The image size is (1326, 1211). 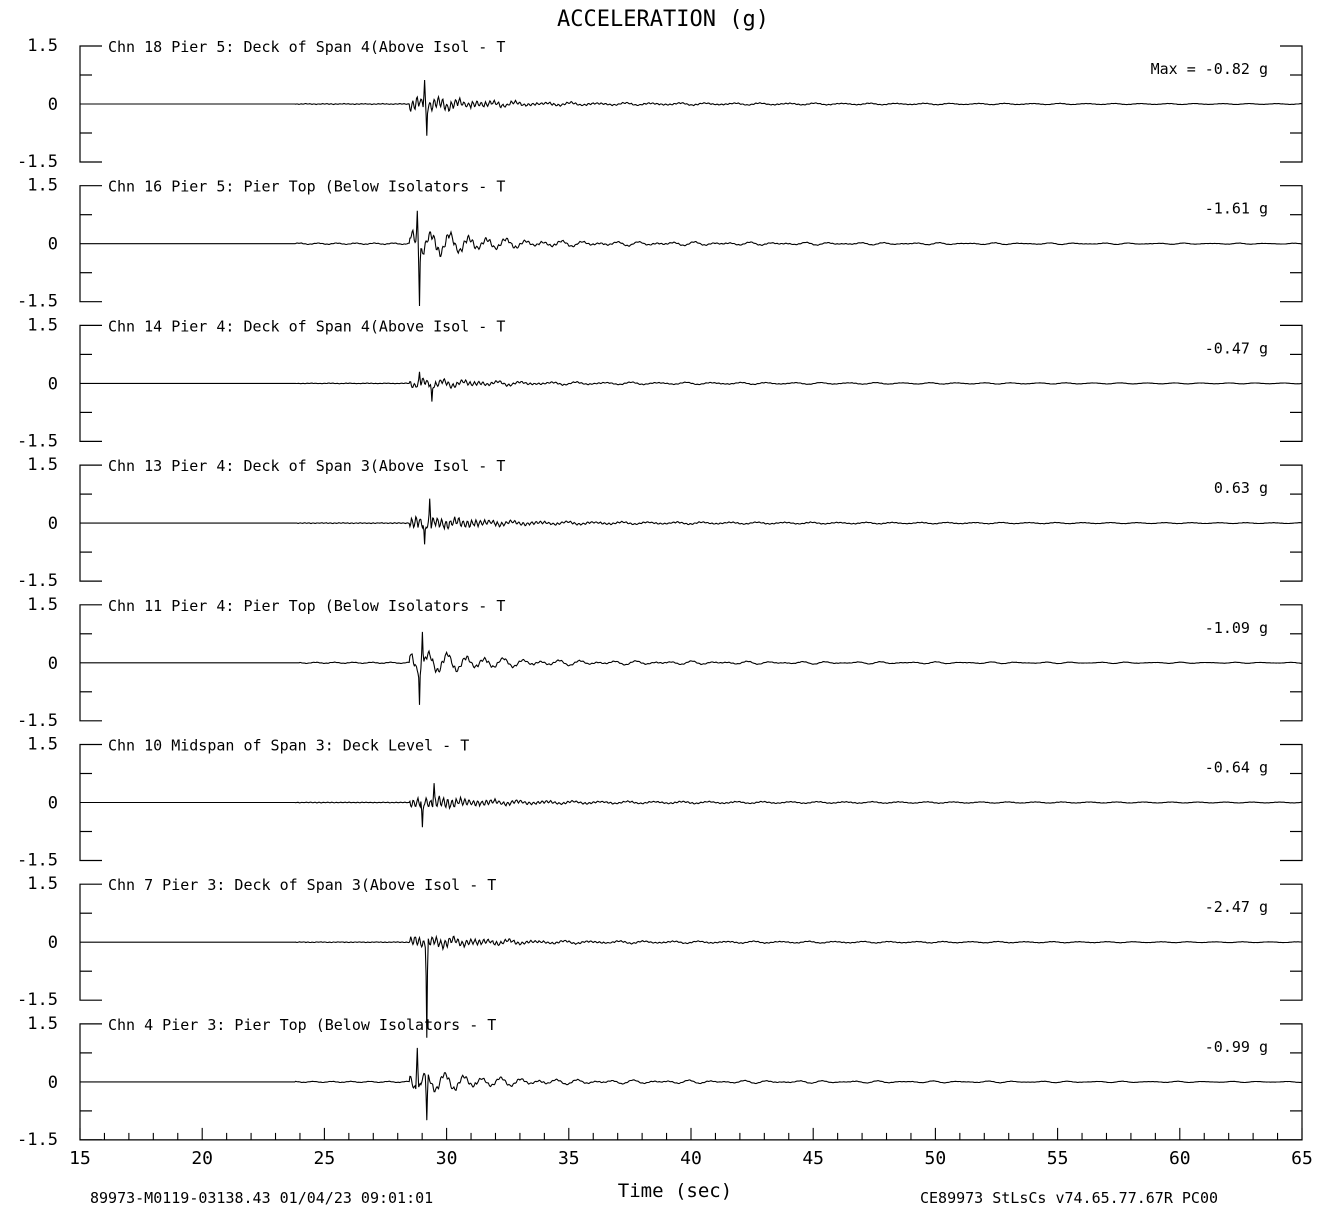 What do you see at coordinates (261, 1198) in the screenshot?
I see `footer-record-id: 89973-M0119-03138.43 01/04/23 09:01:01` at bounding box center [261, 1198].